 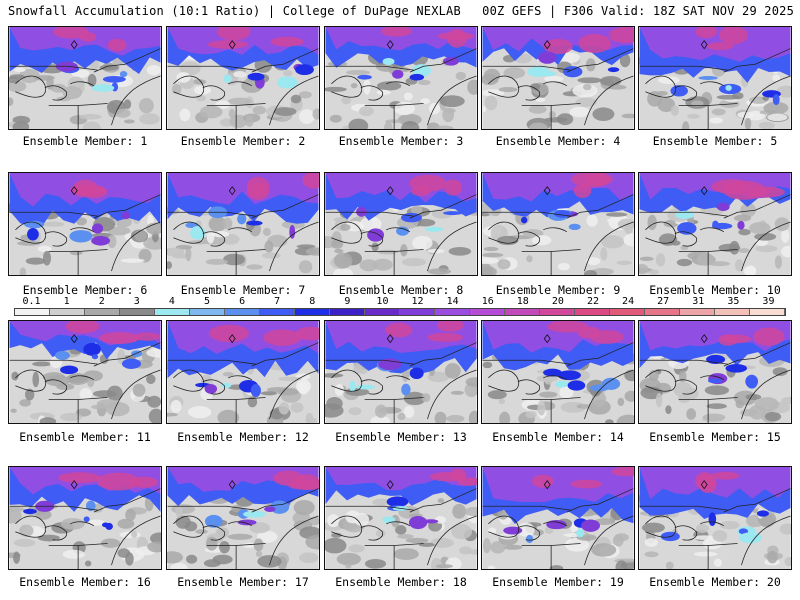 I want to click on legend-label: 20, so click(x=557, y=301).